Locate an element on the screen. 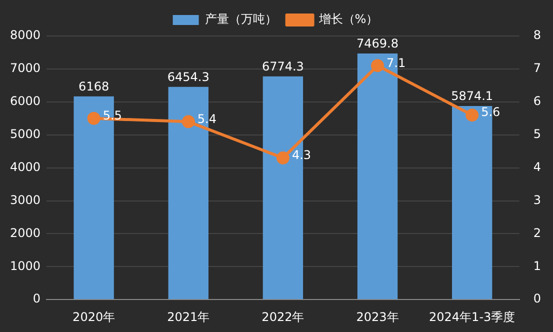 Image resolution: width=553 pixels, height=332 pixels. data-label: 5874.1 is located at coordinates (472, 96).